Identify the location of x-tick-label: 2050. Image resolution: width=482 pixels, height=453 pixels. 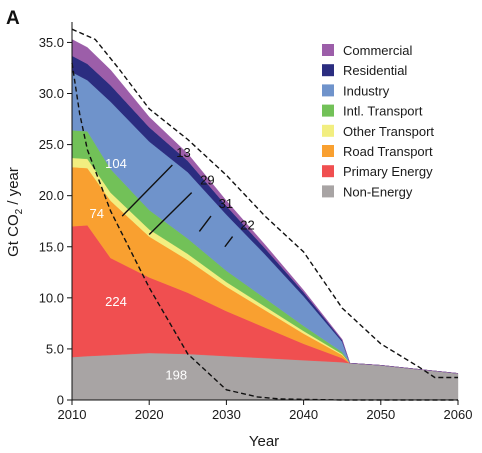
(380, 414).